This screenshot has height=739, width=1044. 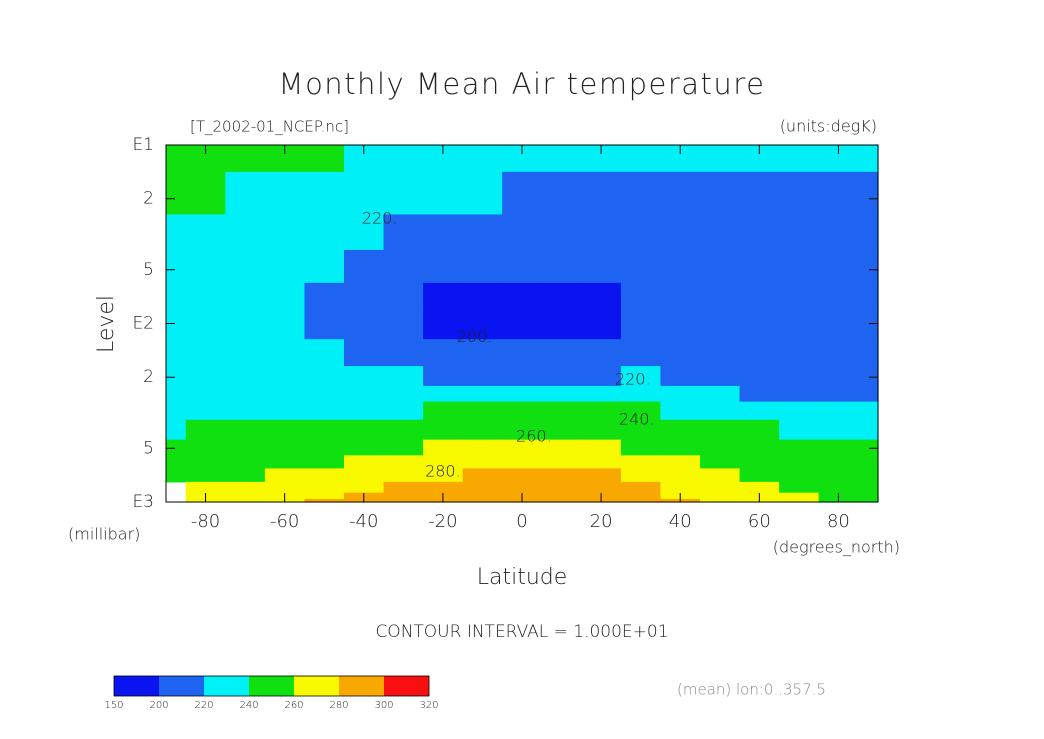 What do you see at coordinates (361, 686) in the screenshot?
I see `colorbar-swatch` at bounding box center [361, 686].